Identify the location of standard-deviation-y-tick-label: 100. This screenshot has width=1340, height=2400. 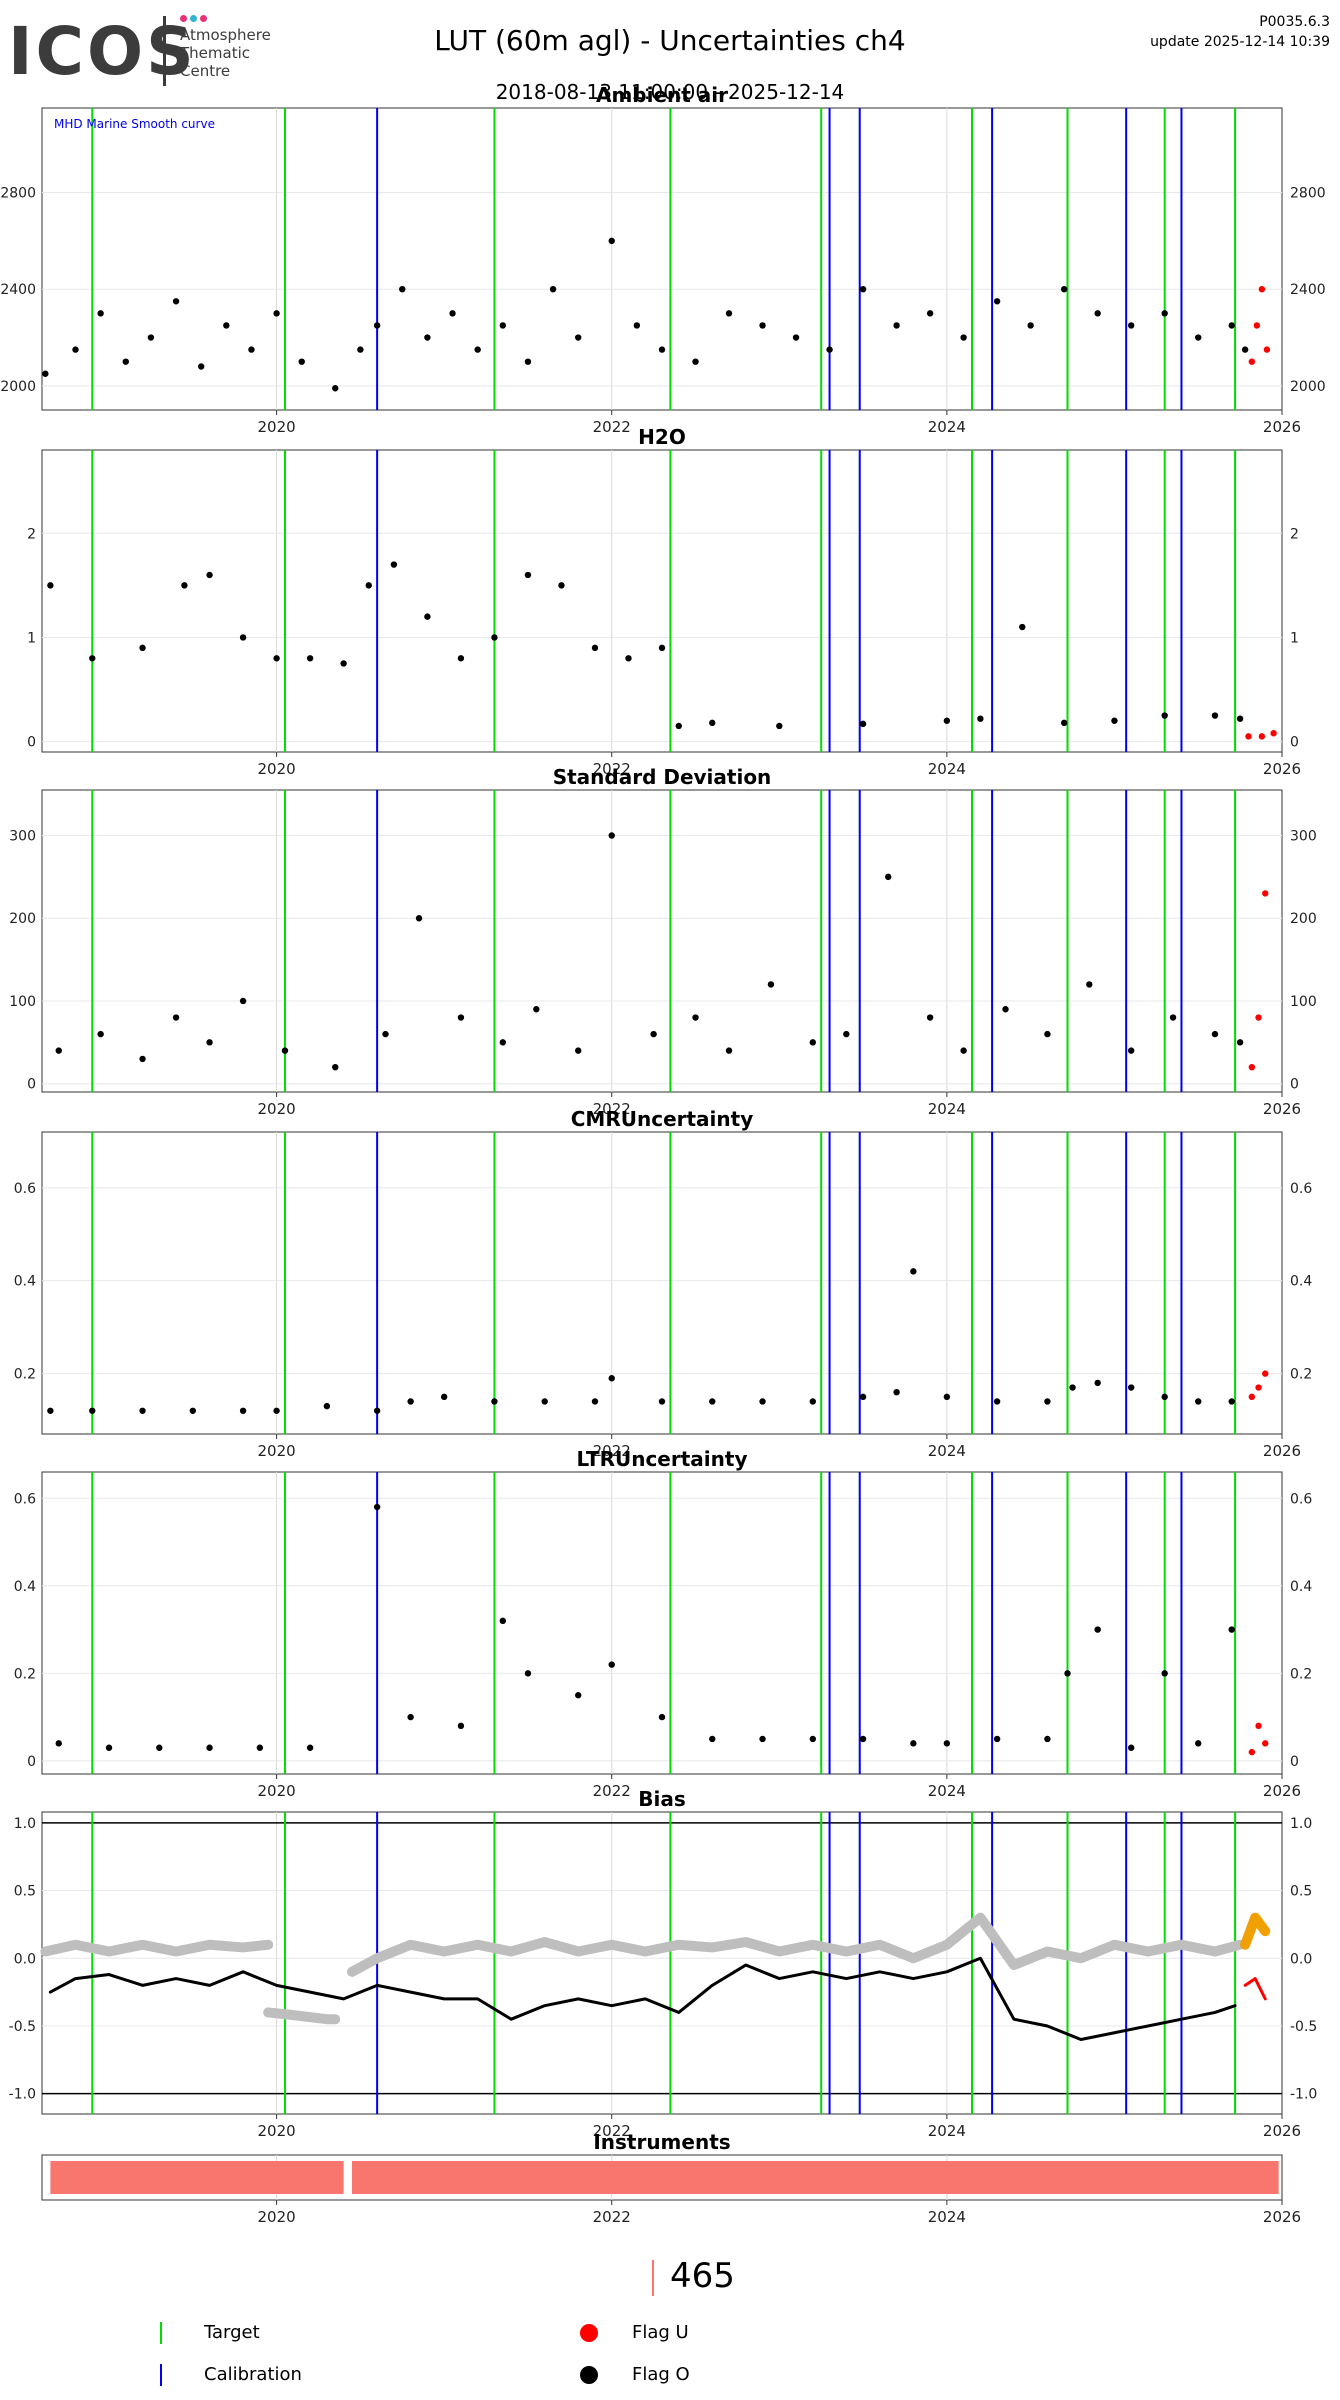
(22, 1002).